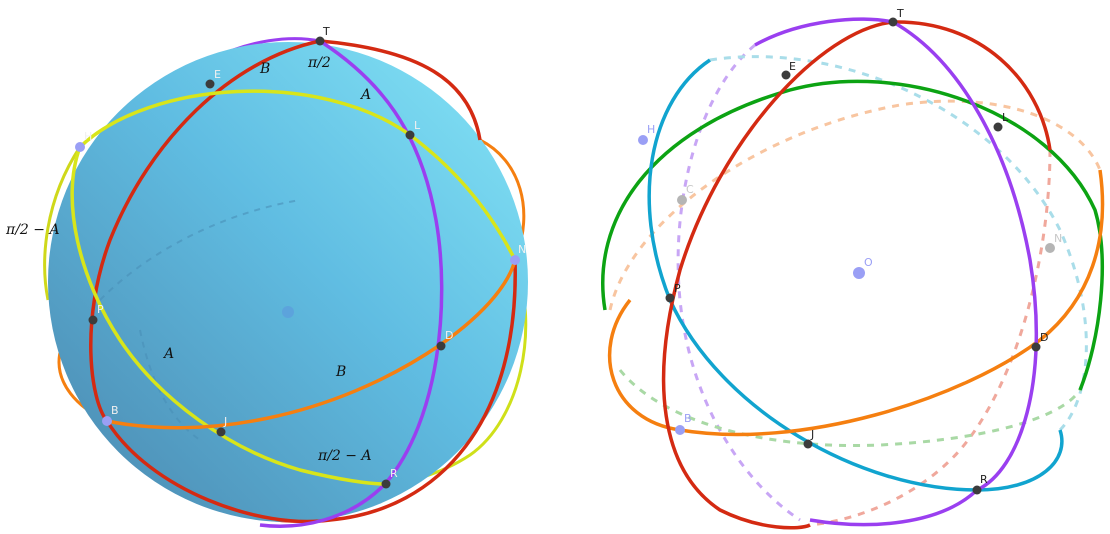 The width and height of the screenshot is (1110, 534). Describe the element at coordinates (859, 273) in the screenshot. I see `point-O` at that location.